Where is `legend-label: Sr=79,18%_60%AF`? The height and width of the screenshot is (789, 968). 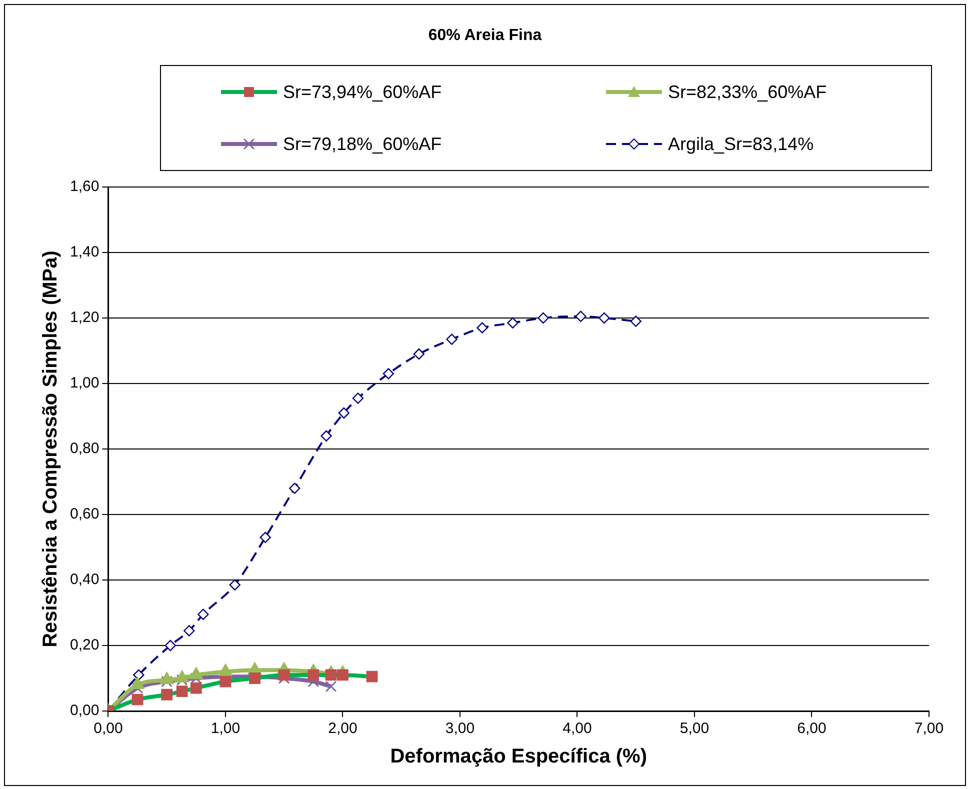 legend-label: Sr=79,18%_60%AF is located at coordinates (362, 144).